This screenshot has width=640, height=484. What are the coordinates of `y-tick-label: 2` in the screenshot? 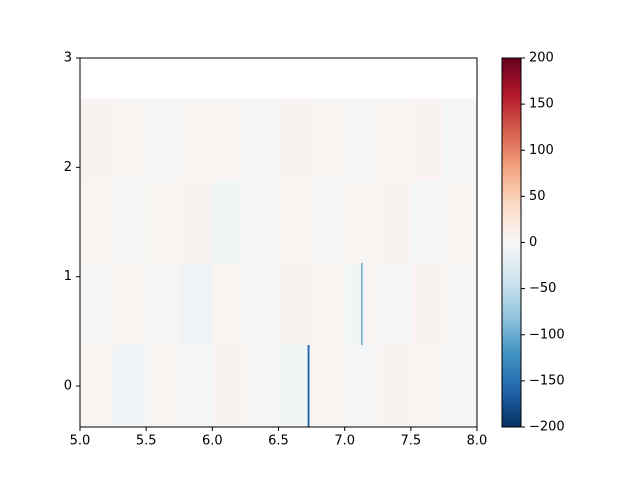 It's located at (68, 167).